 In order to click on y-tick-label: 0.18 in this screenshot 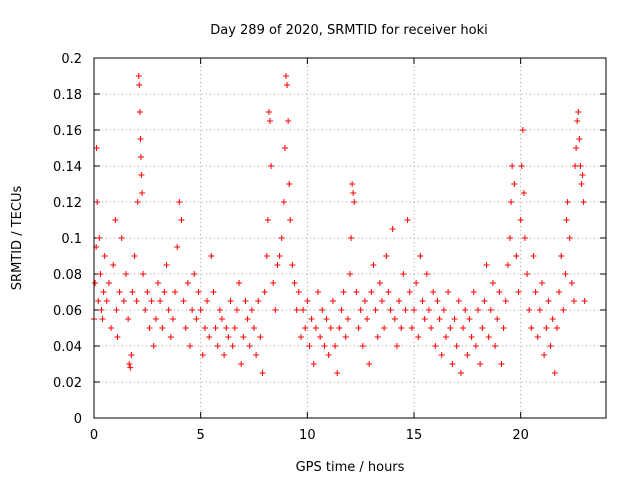, I will do `click(67, 95)`.